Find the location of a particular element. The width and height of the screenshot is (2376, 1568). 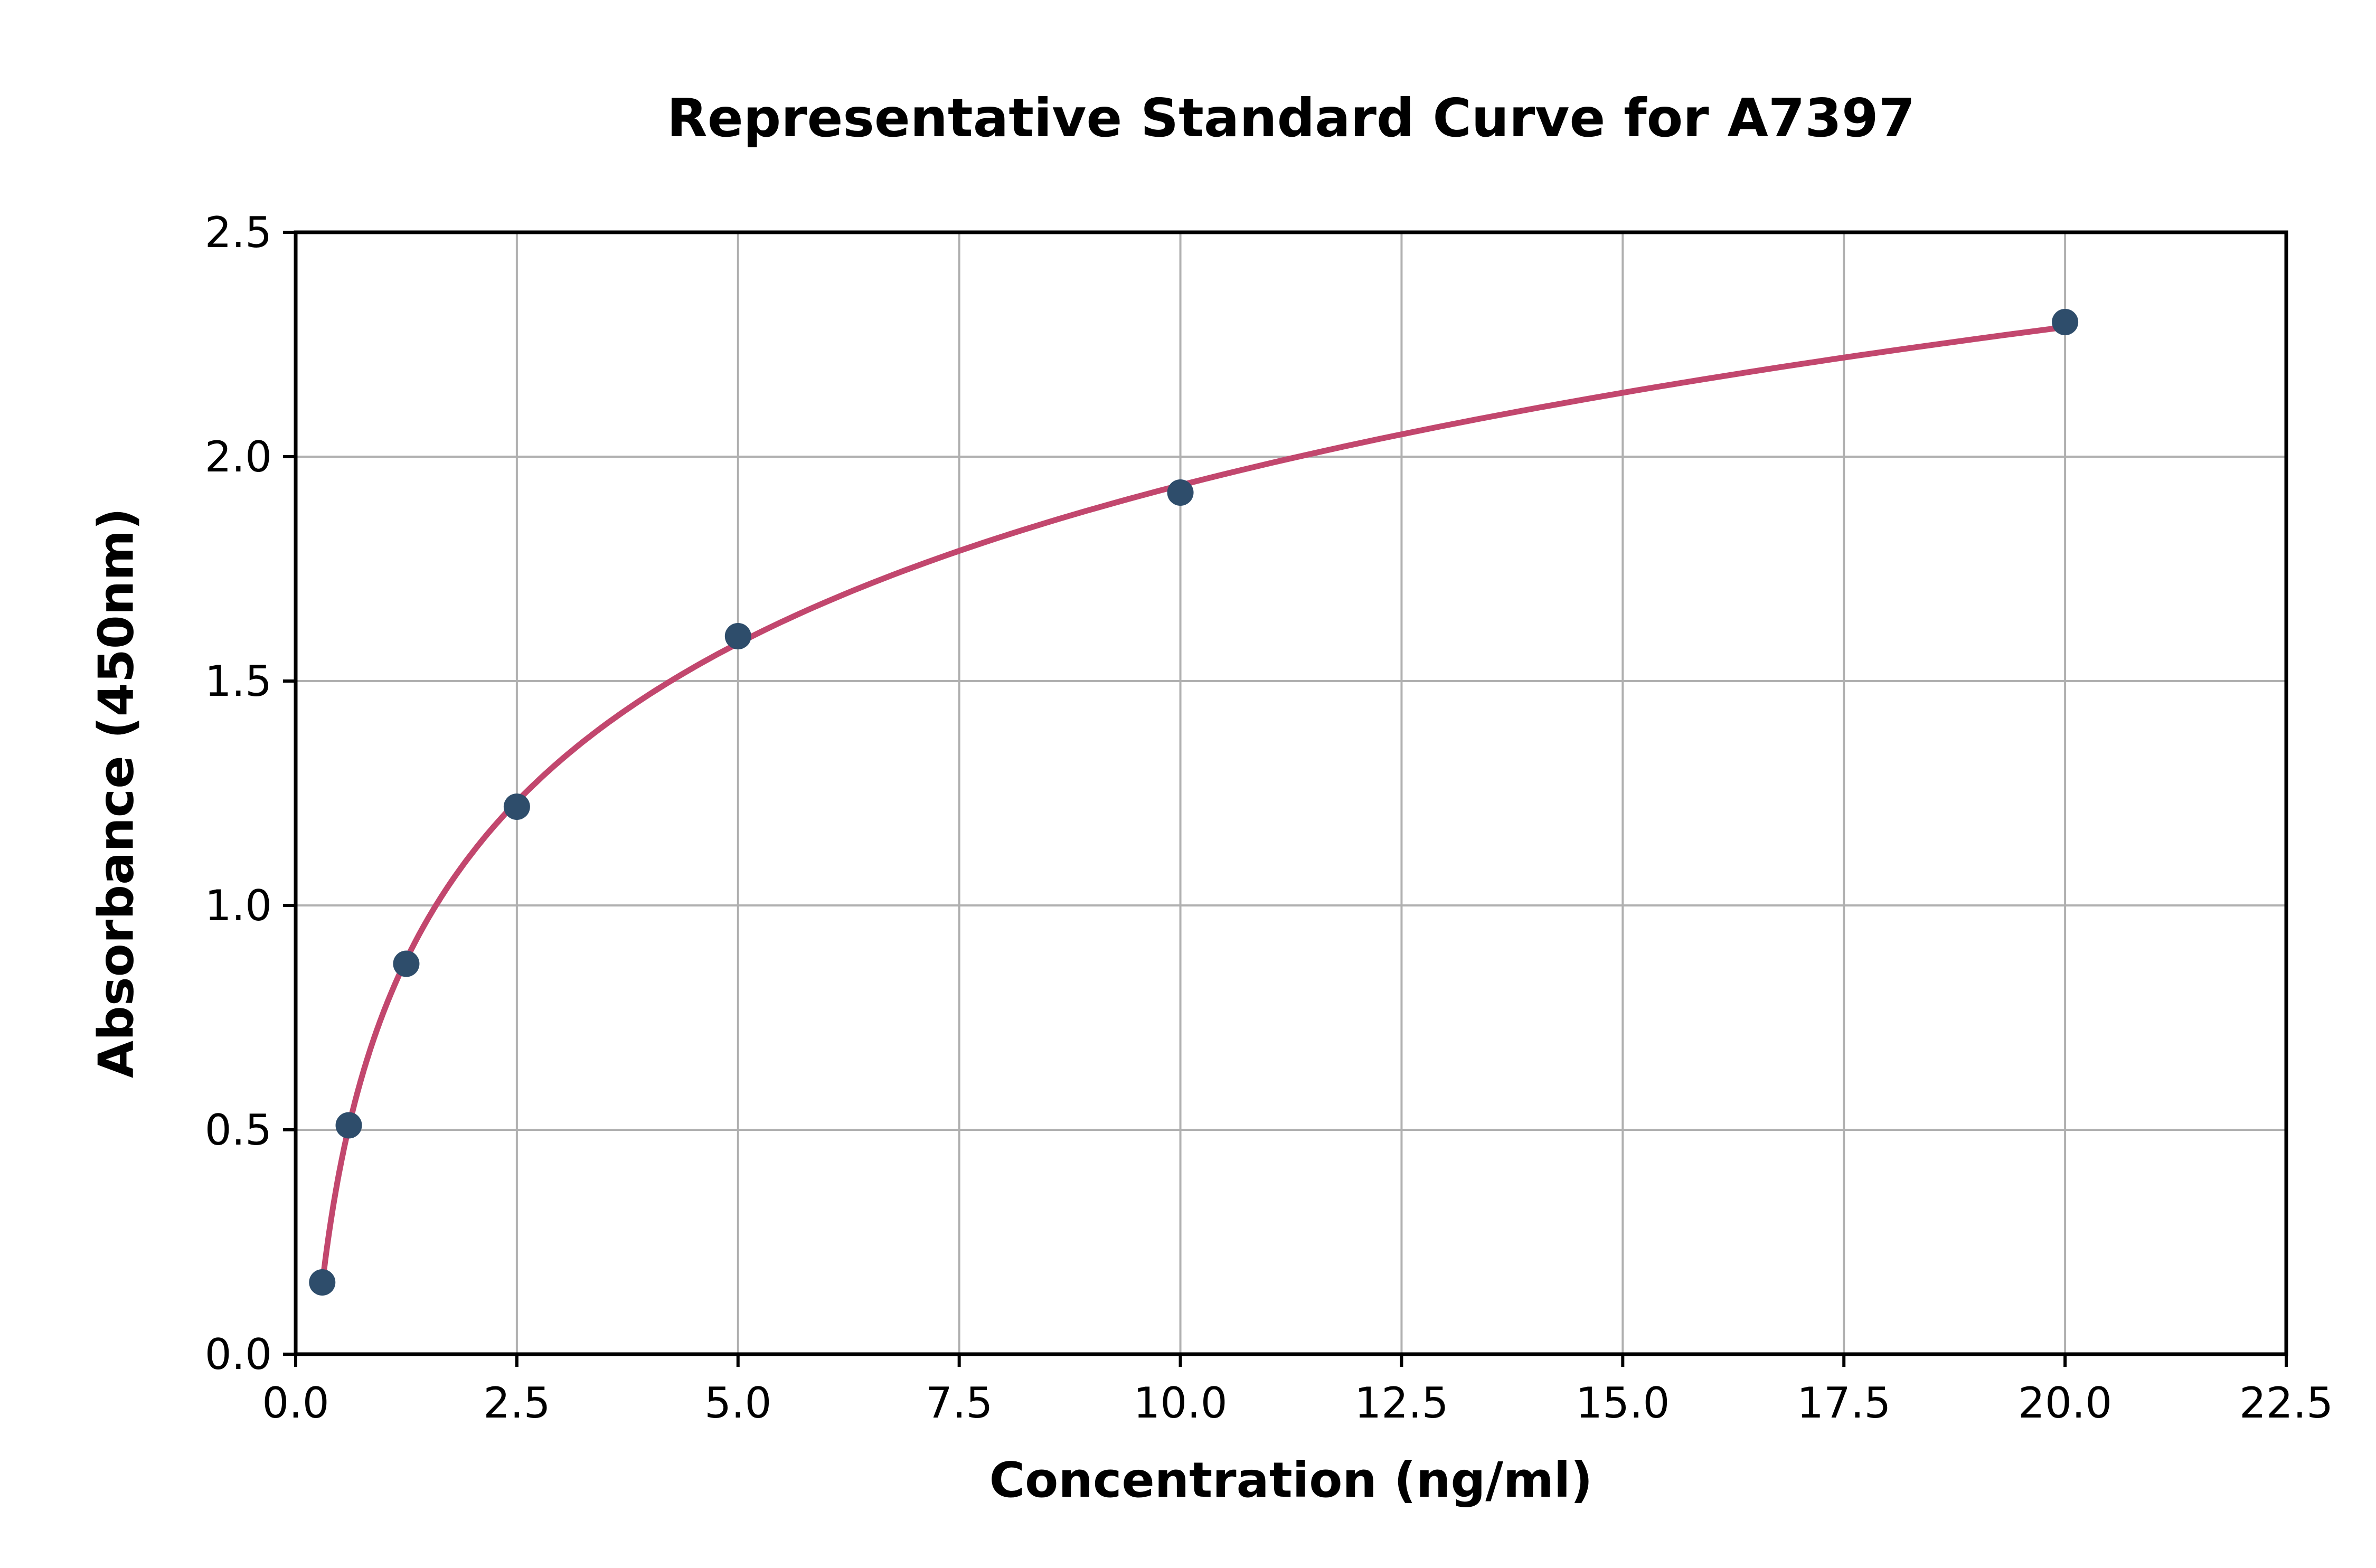

chart-title: Representative Standard Curve for A7397 is located at coordinates (1291, 118).